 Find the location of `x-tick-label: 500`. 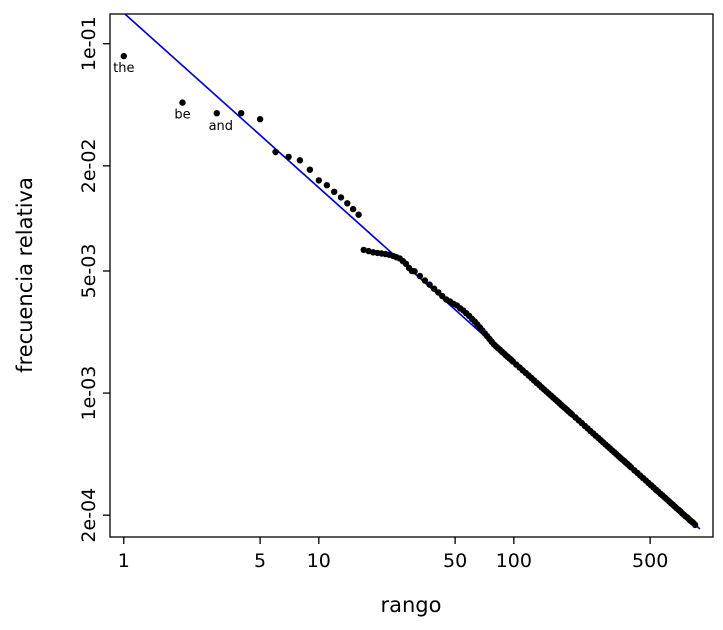

x-tick-label: 500 is located at coordinates (650, 561).